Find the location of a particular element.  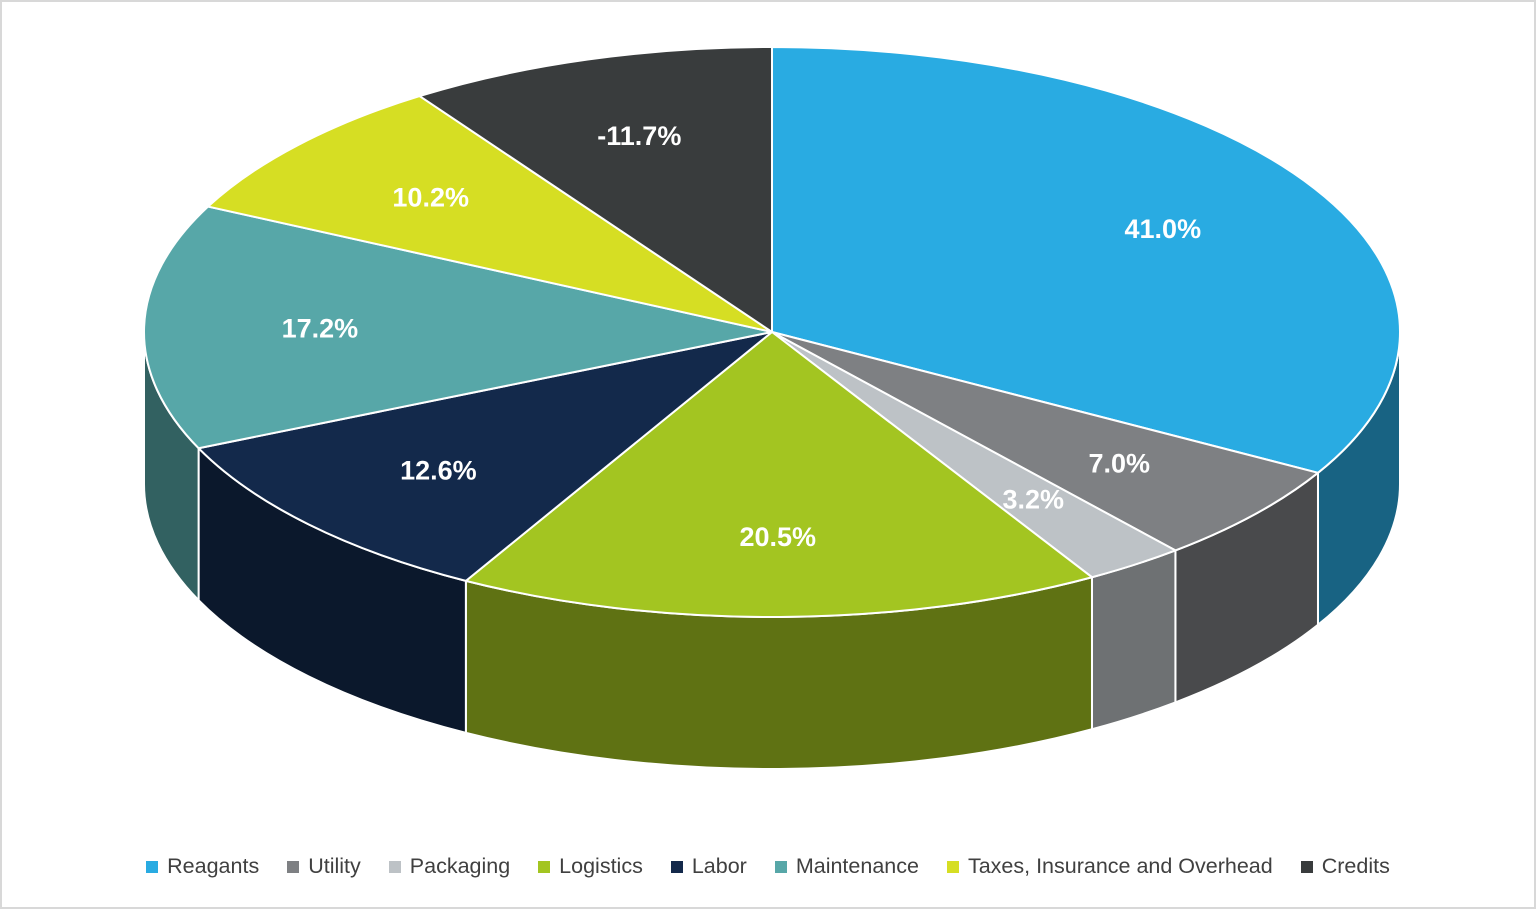

legend-label-labor: Labor is located at coordinates (719, 866).